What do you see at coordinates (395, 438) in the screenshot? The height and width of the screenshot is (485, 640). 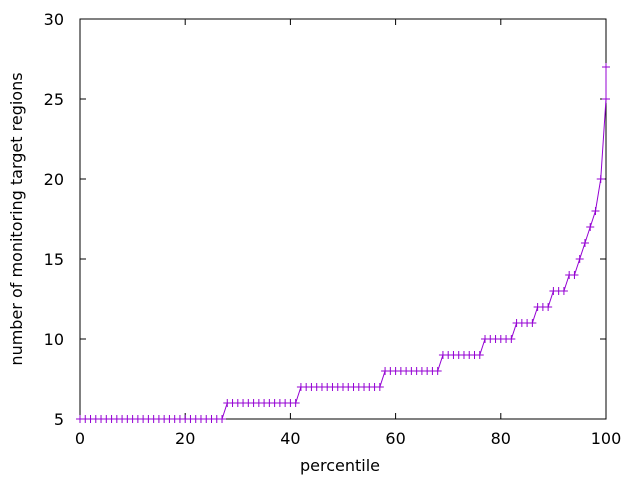 I see `x-tick-label: 60` at bounding box center [395, 438].